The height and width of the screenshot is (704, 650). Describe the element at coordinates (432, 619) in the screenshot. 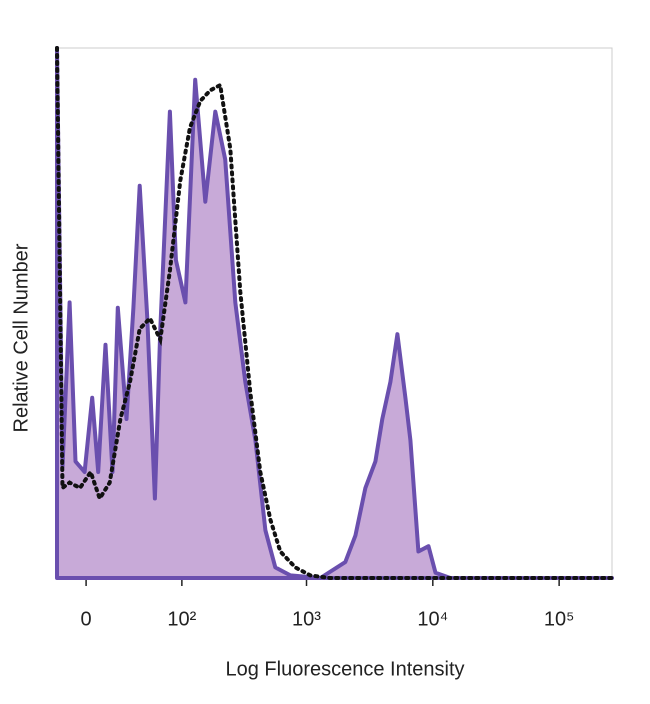

I see `x-tick-label: 10⁴` at that location.